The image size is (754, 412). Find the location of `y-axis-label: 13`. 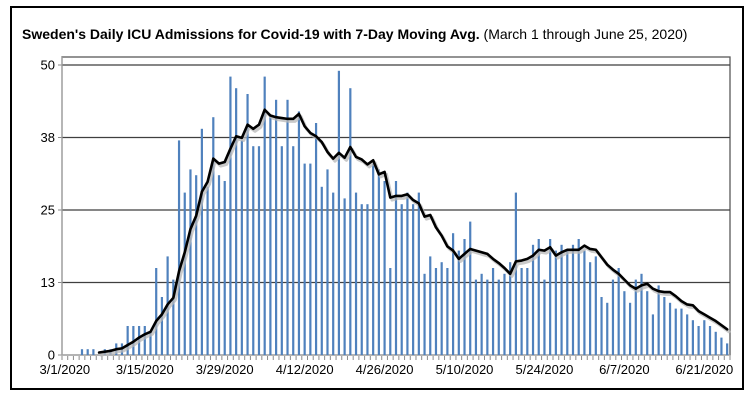

y-axis-label: 13 is located at coordinates (48, 282).